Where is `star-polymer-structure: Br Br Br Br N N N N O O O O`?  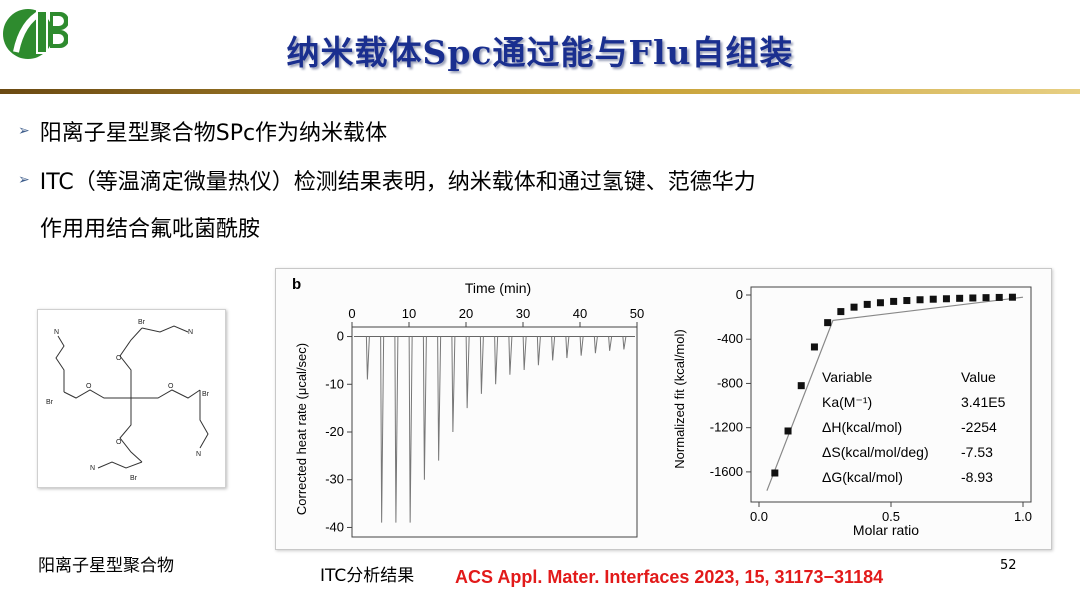
star-polymer-structure: Br Br Br Br N N N N O O O O is located at coordinates (131, 398).